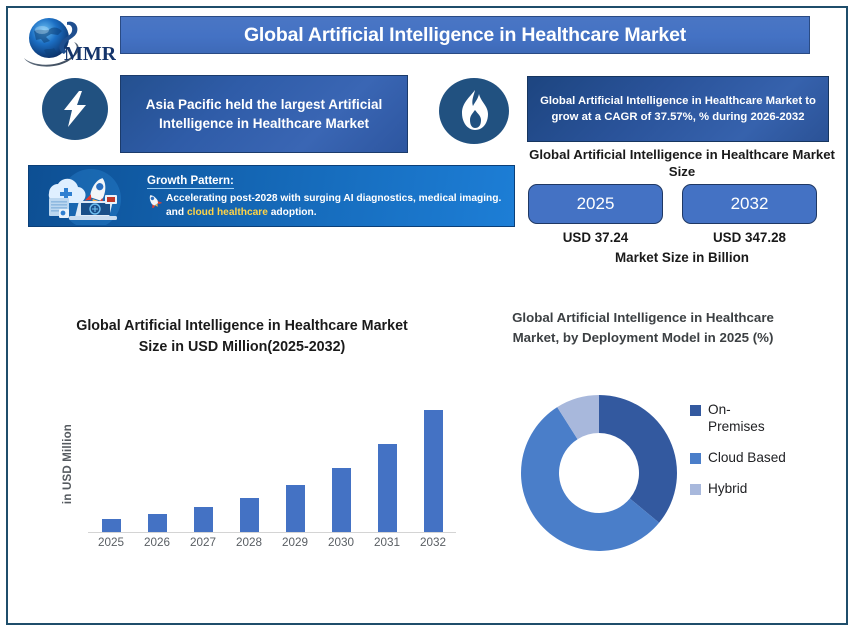 This screenshot has height=631, width=854. Describe the element at coordinates (770, 419) in the screenshot. I see `legend-item: On- Premises` at that location.